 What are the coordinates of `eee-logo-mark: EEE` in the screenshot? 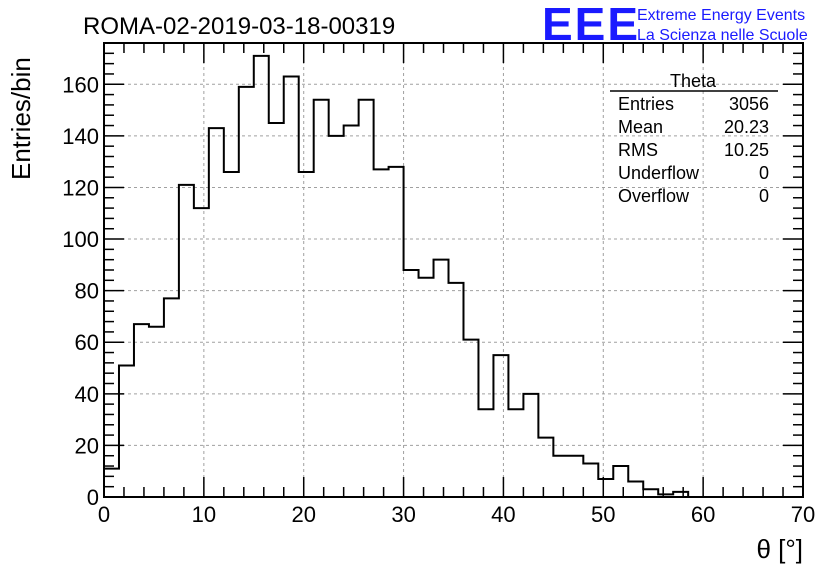 It's located at (591, 25).